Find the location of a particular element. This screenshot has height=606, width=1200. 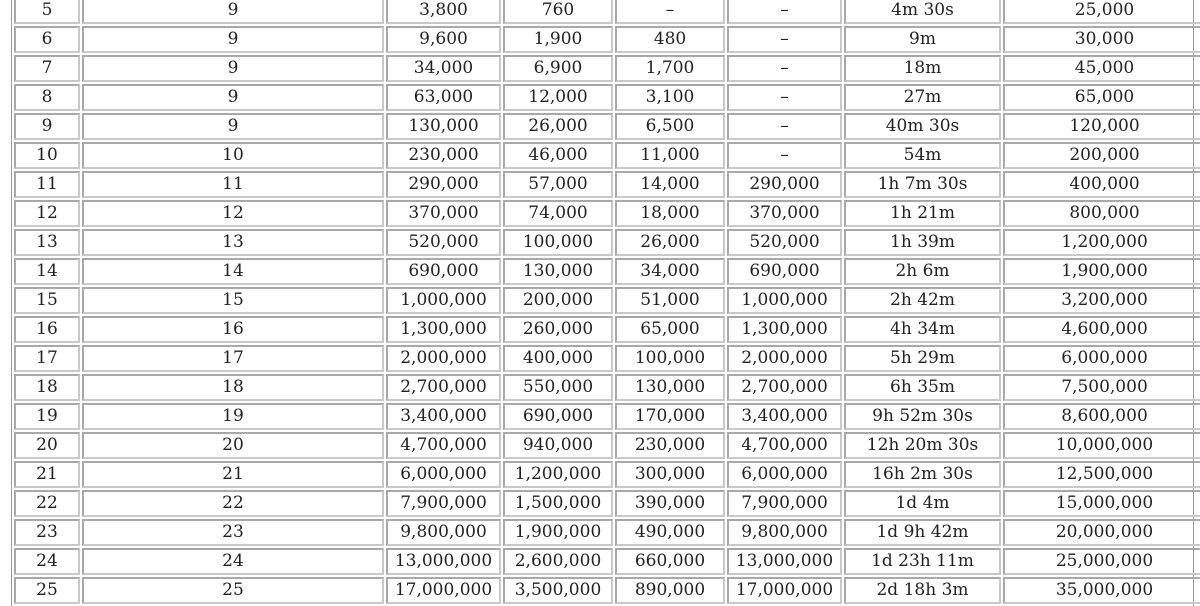

cell-col-3: 290,000 is located at coordinates (443, 184).